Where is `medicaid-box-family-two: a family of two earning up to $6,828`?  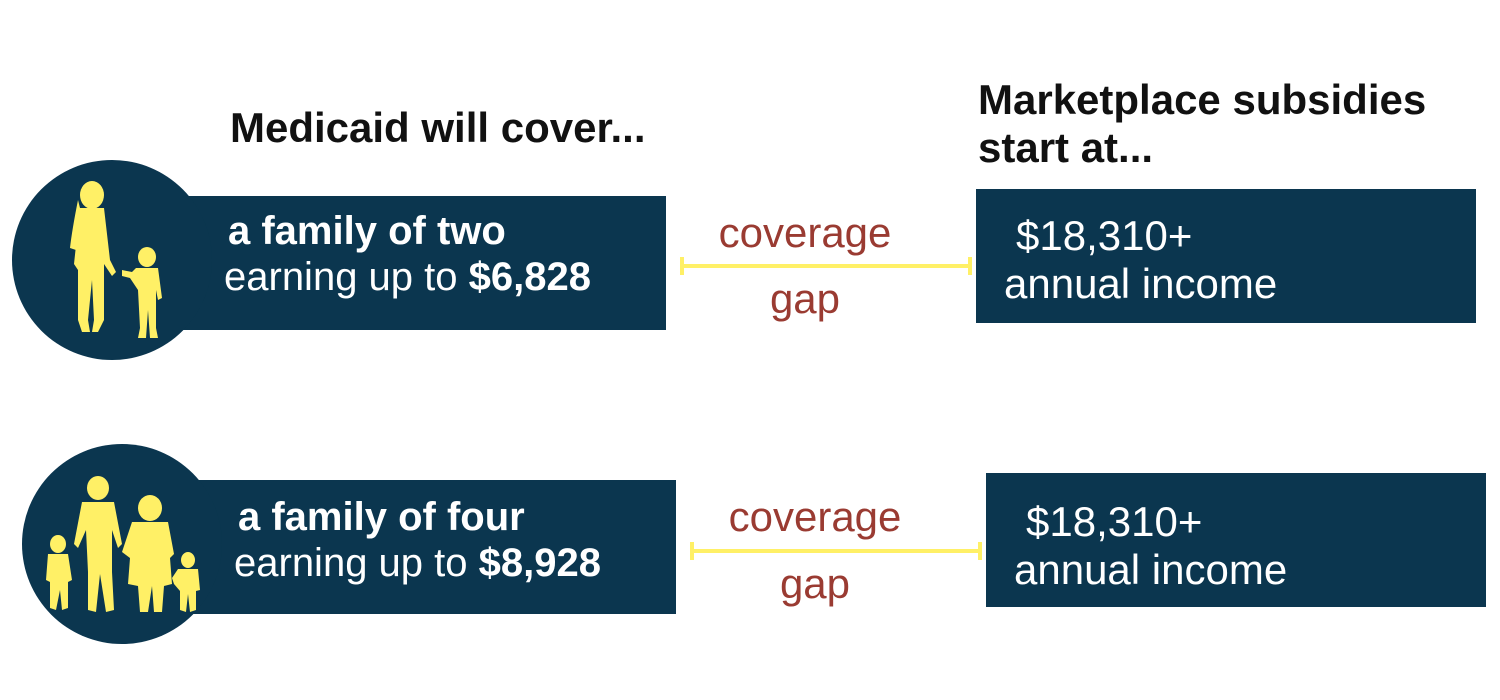
medicaid-box-family-two: a family of two earning up to $6,828 is located at coordinates (408, 263).